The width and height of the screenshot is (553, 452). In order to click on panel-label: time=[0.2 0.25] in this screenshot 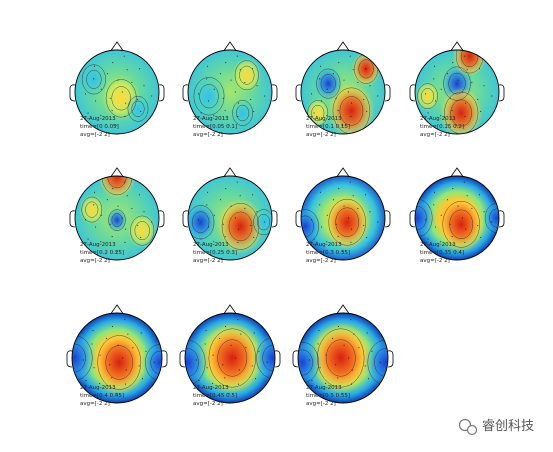, I will do `click(102, 253)`.